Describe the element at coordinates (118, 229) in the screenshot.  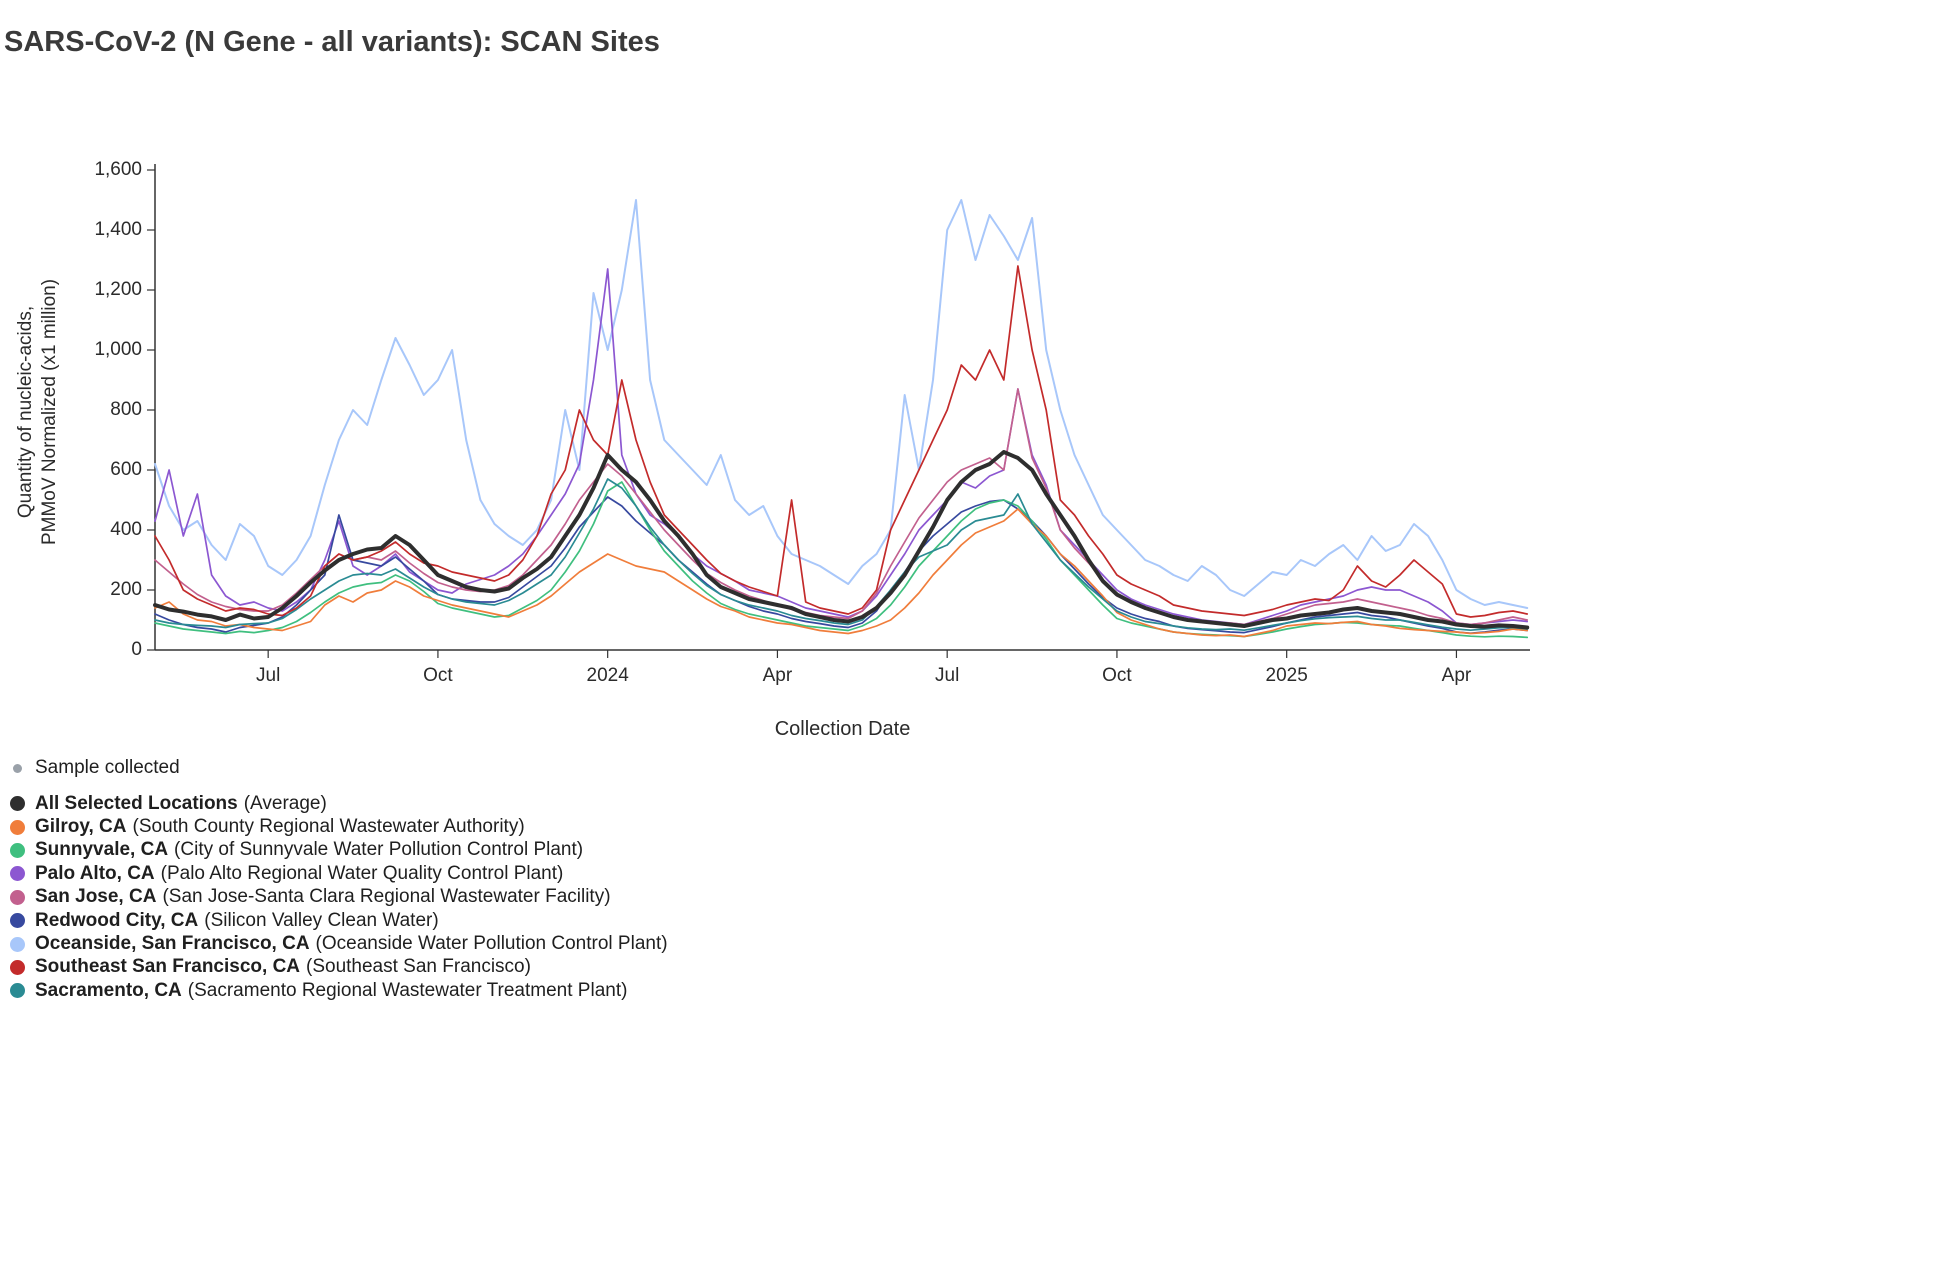
I see `y-tick-label: 1,400` at that location.